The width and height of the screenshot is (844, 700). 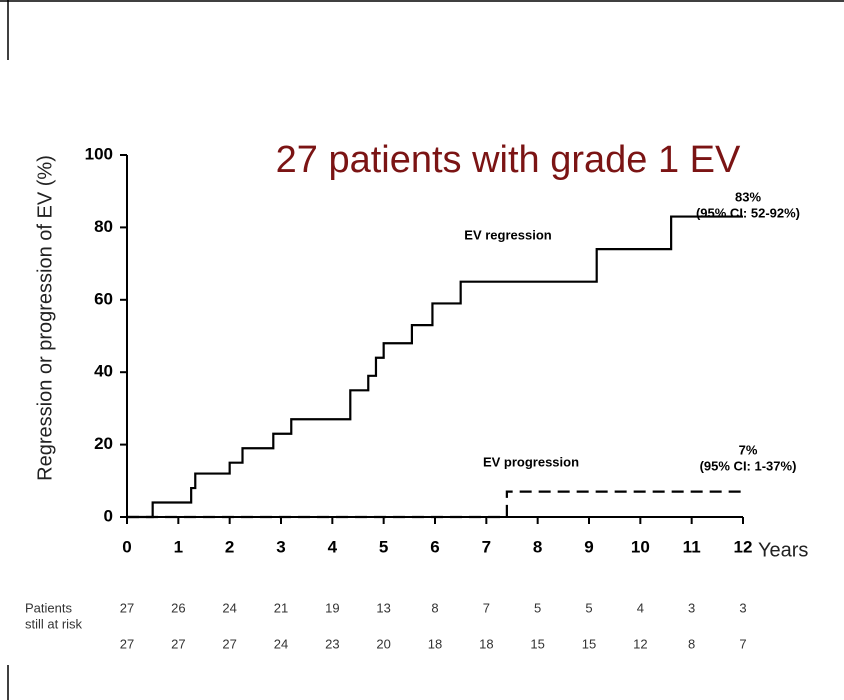 What do you see at coordinates (588, 546) in the screenshot?
I see `x-tick-label: 9` at bounding box center [588, 546].